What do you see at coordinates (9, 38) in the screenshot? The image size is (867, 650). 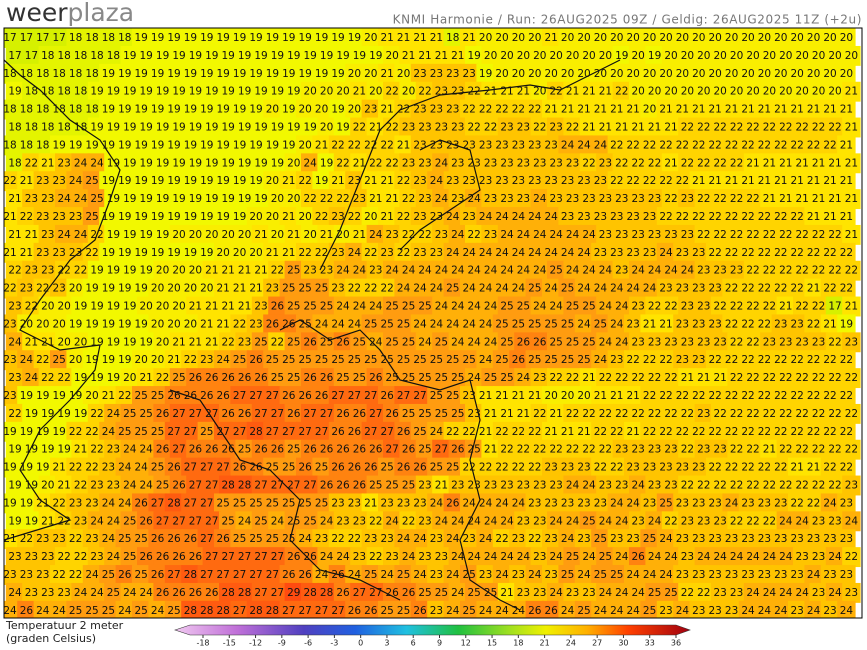 I see `temperature-label: 17` at bounding box center [9, 38].